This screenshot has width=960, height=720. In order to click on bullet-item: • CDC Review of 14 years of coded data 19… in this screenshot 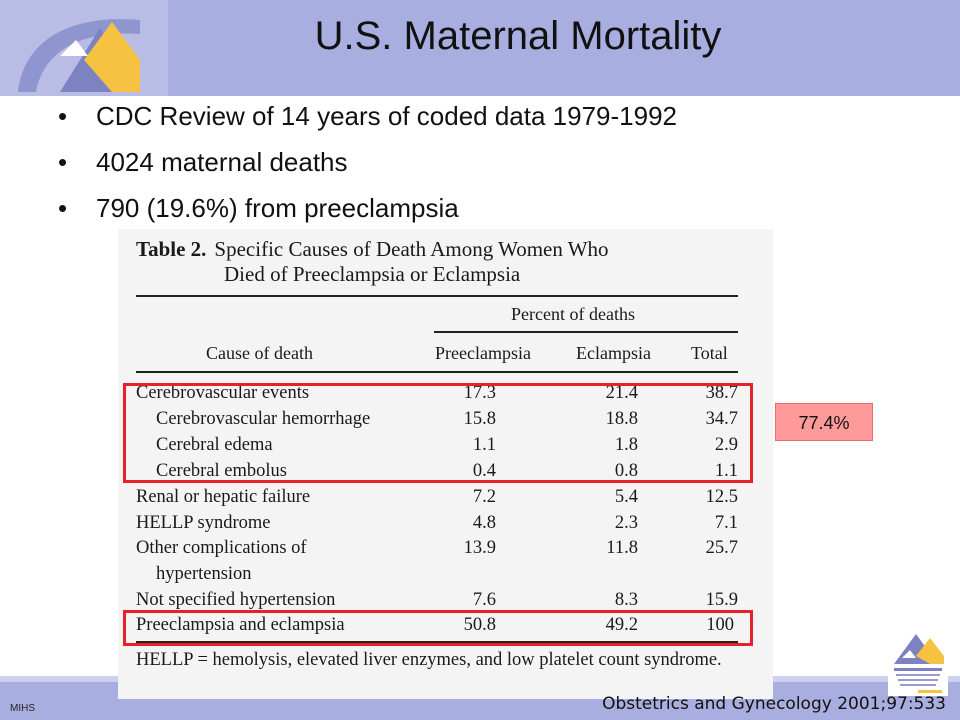, I will do `click(367, 119)`.